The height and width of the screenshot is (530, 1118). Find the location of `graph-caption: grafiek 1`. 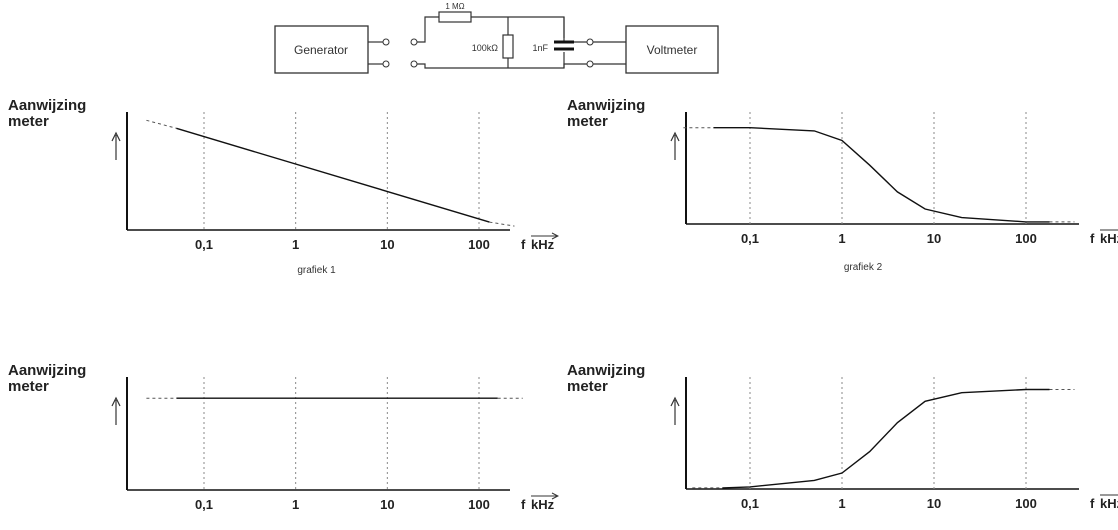

graph-caption: grafiek 1 is located at coordinates (316, 270).